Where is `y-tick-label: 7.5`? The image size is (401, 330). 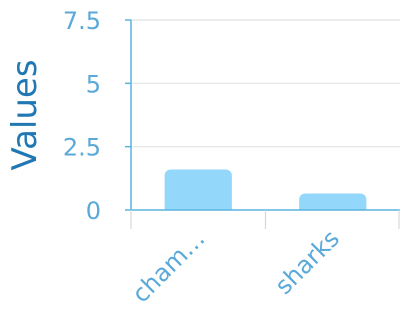
y-tick-label: 7.5 is located at coordinates (82, 21).